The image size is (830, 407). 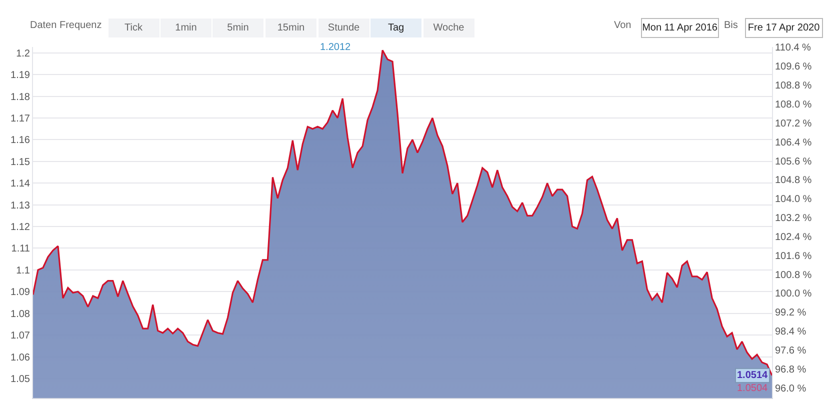 What do you see at coordinates (291, 28) in the screenshot?
I see `text: 15min` at bounding box center [291, 28].